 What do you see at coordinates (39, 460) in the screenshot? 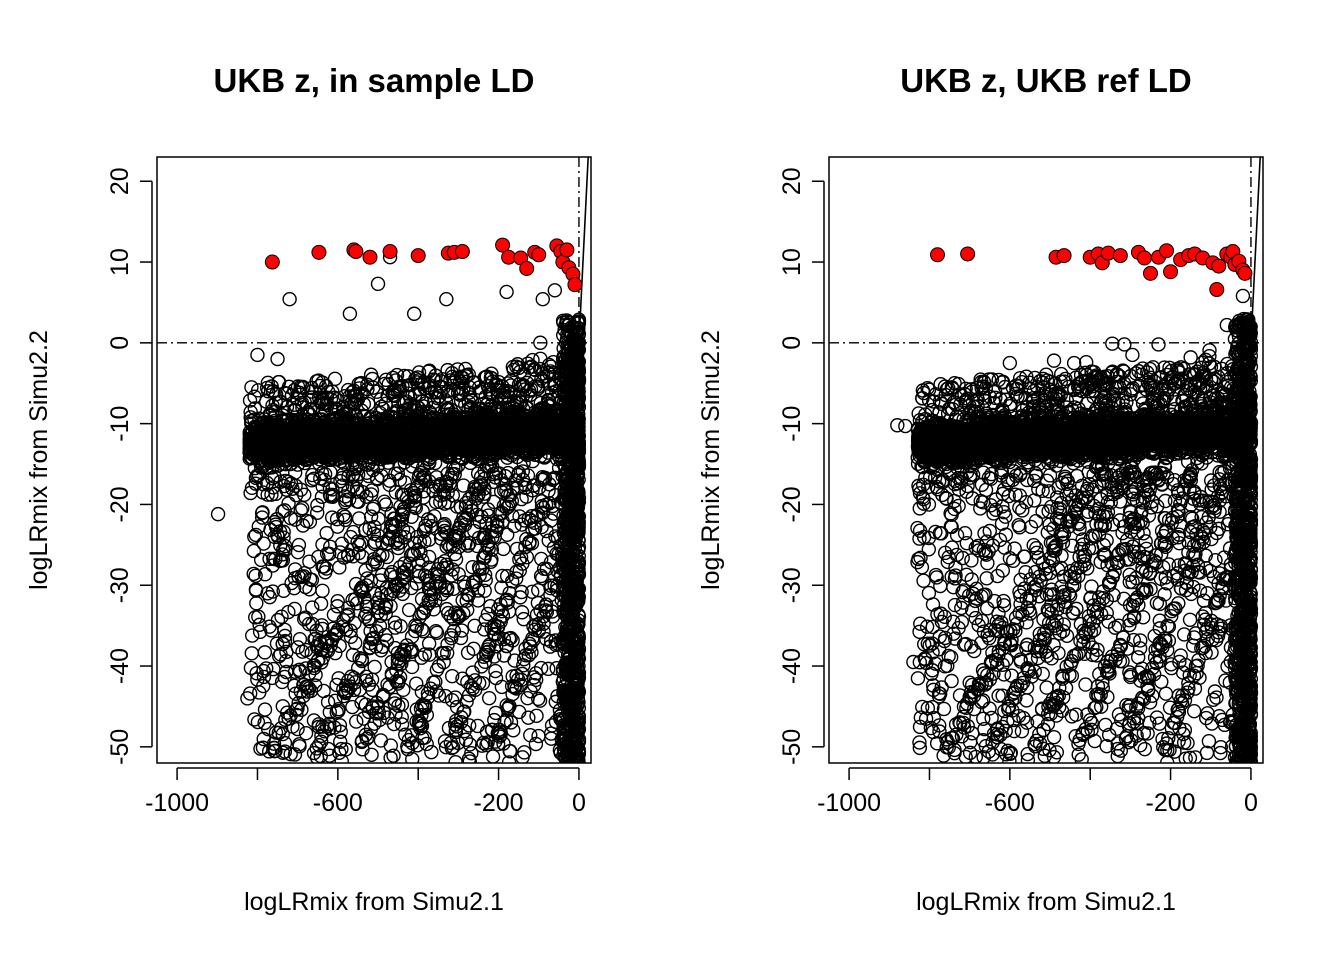
I see `y-axis-label: logLRmix from Simu2.2` at bounding box center [39, 460].